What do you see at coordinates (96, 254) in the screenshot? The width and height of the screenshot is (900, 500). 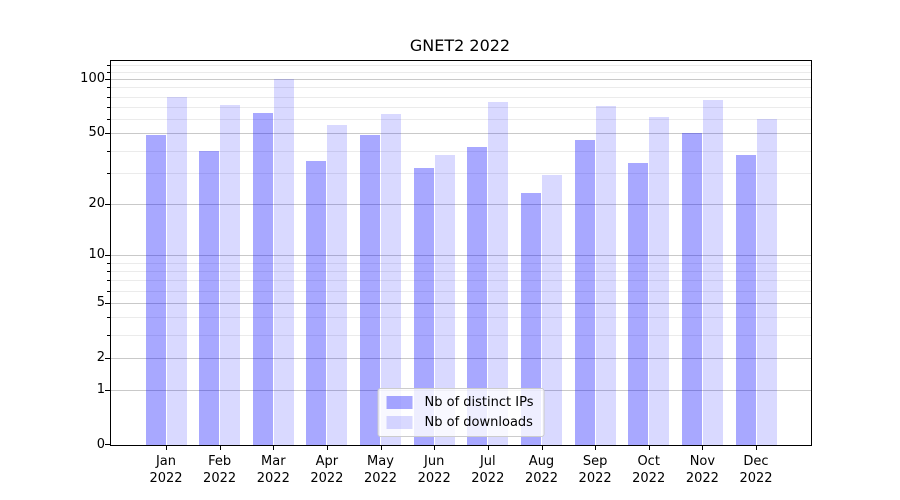 I see `y-tick-label: 10` at bounding box center [96, 254].